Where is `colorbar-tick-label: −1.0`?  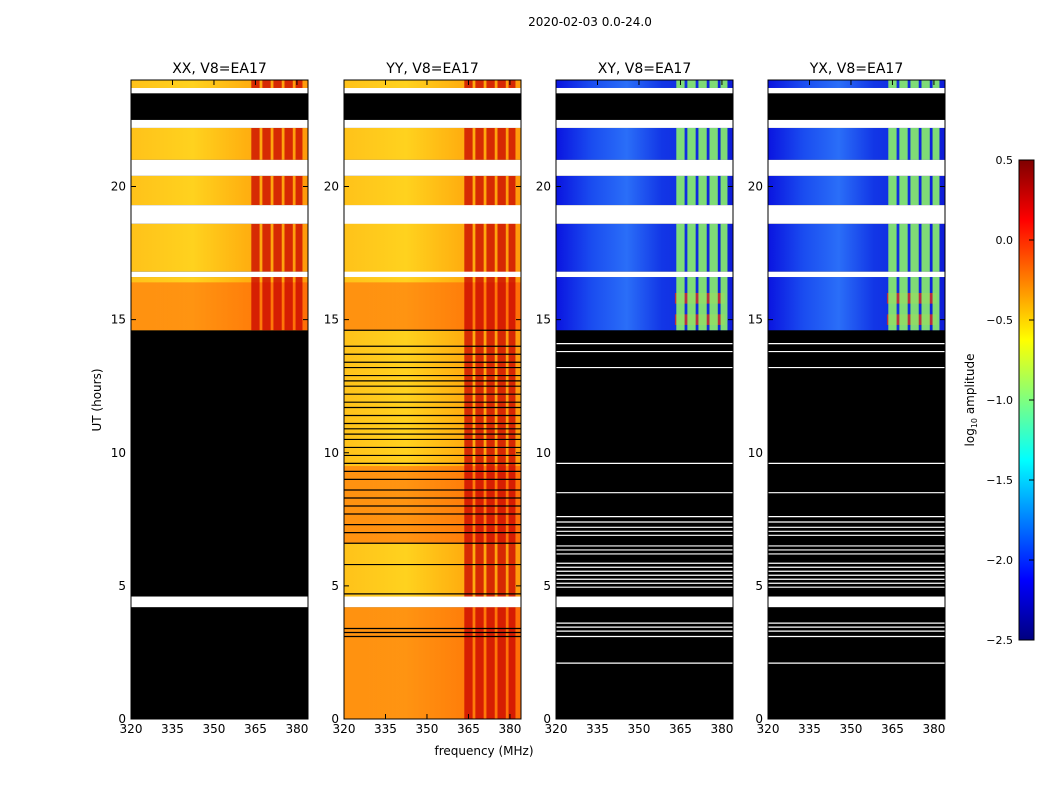
colorbar-tick-label: −1.0 is located at coordinates (999, 400).